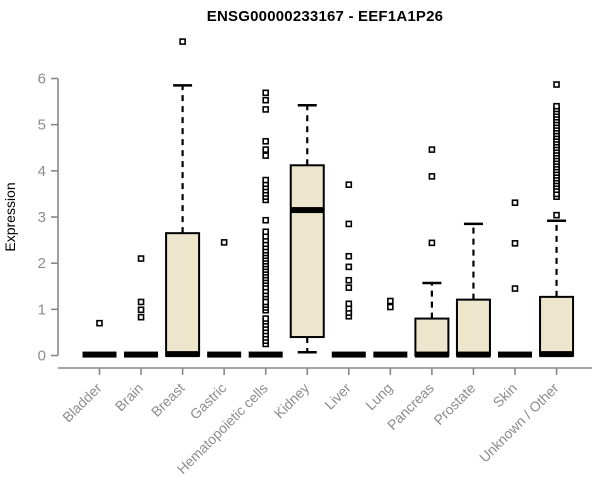  What do you see at coordinates (519, 423) in the screenshot?
I see `x-tick-label: Unknown / Other` at bounding box center [519, 423].